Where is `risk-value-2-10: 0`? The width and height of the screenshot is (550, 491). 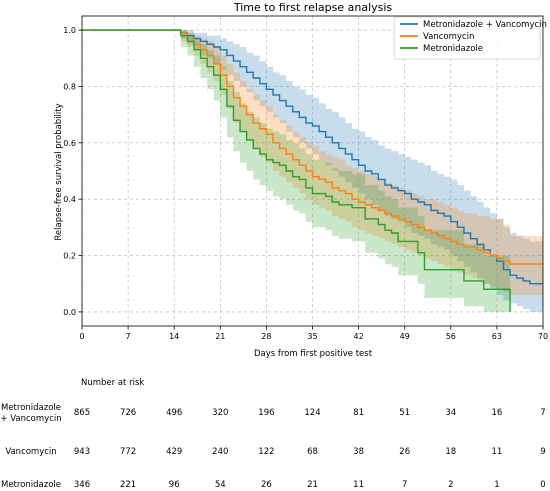
risk-value-2-10: 0 is located at coordinates (542, 485).